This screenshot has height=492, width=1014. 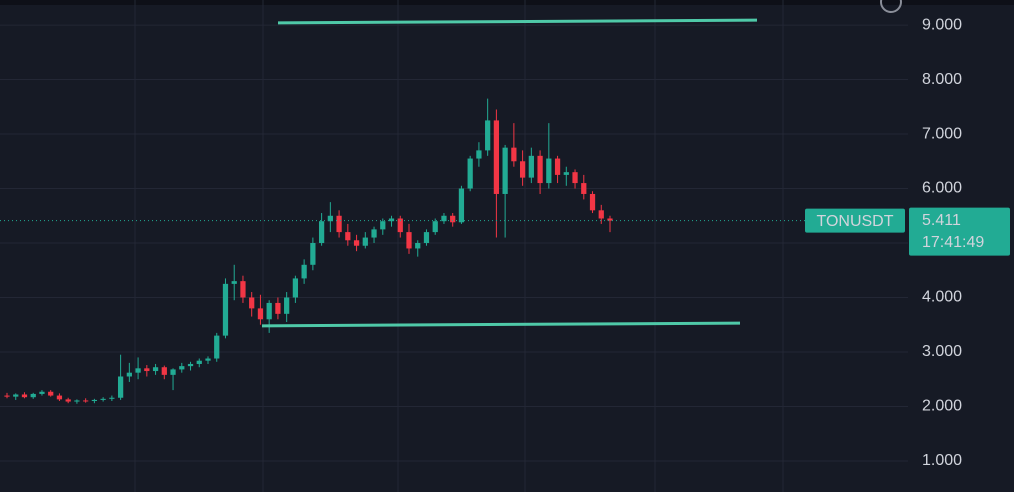 I want to click on settings-icon, so click(x=891, y=6).